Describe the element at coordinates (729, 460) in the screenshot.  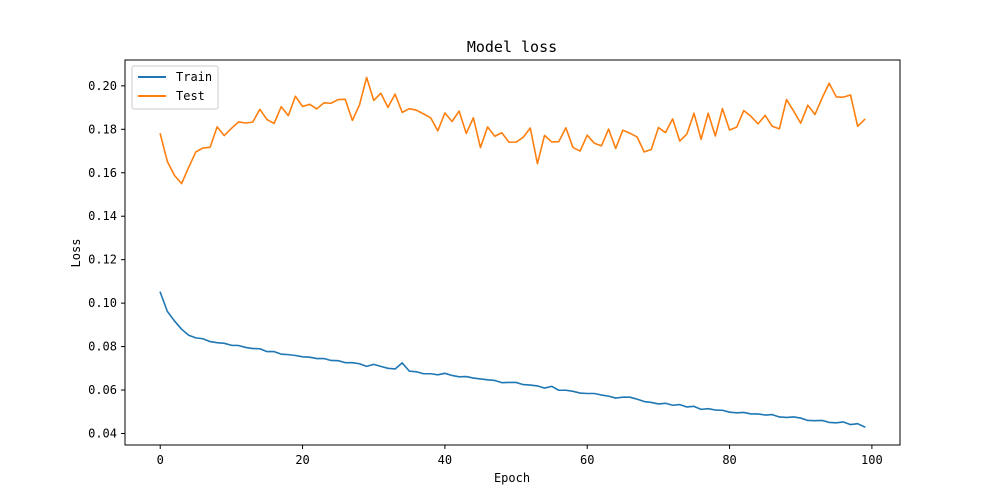
I see `x-tick-label: 80` at that location.